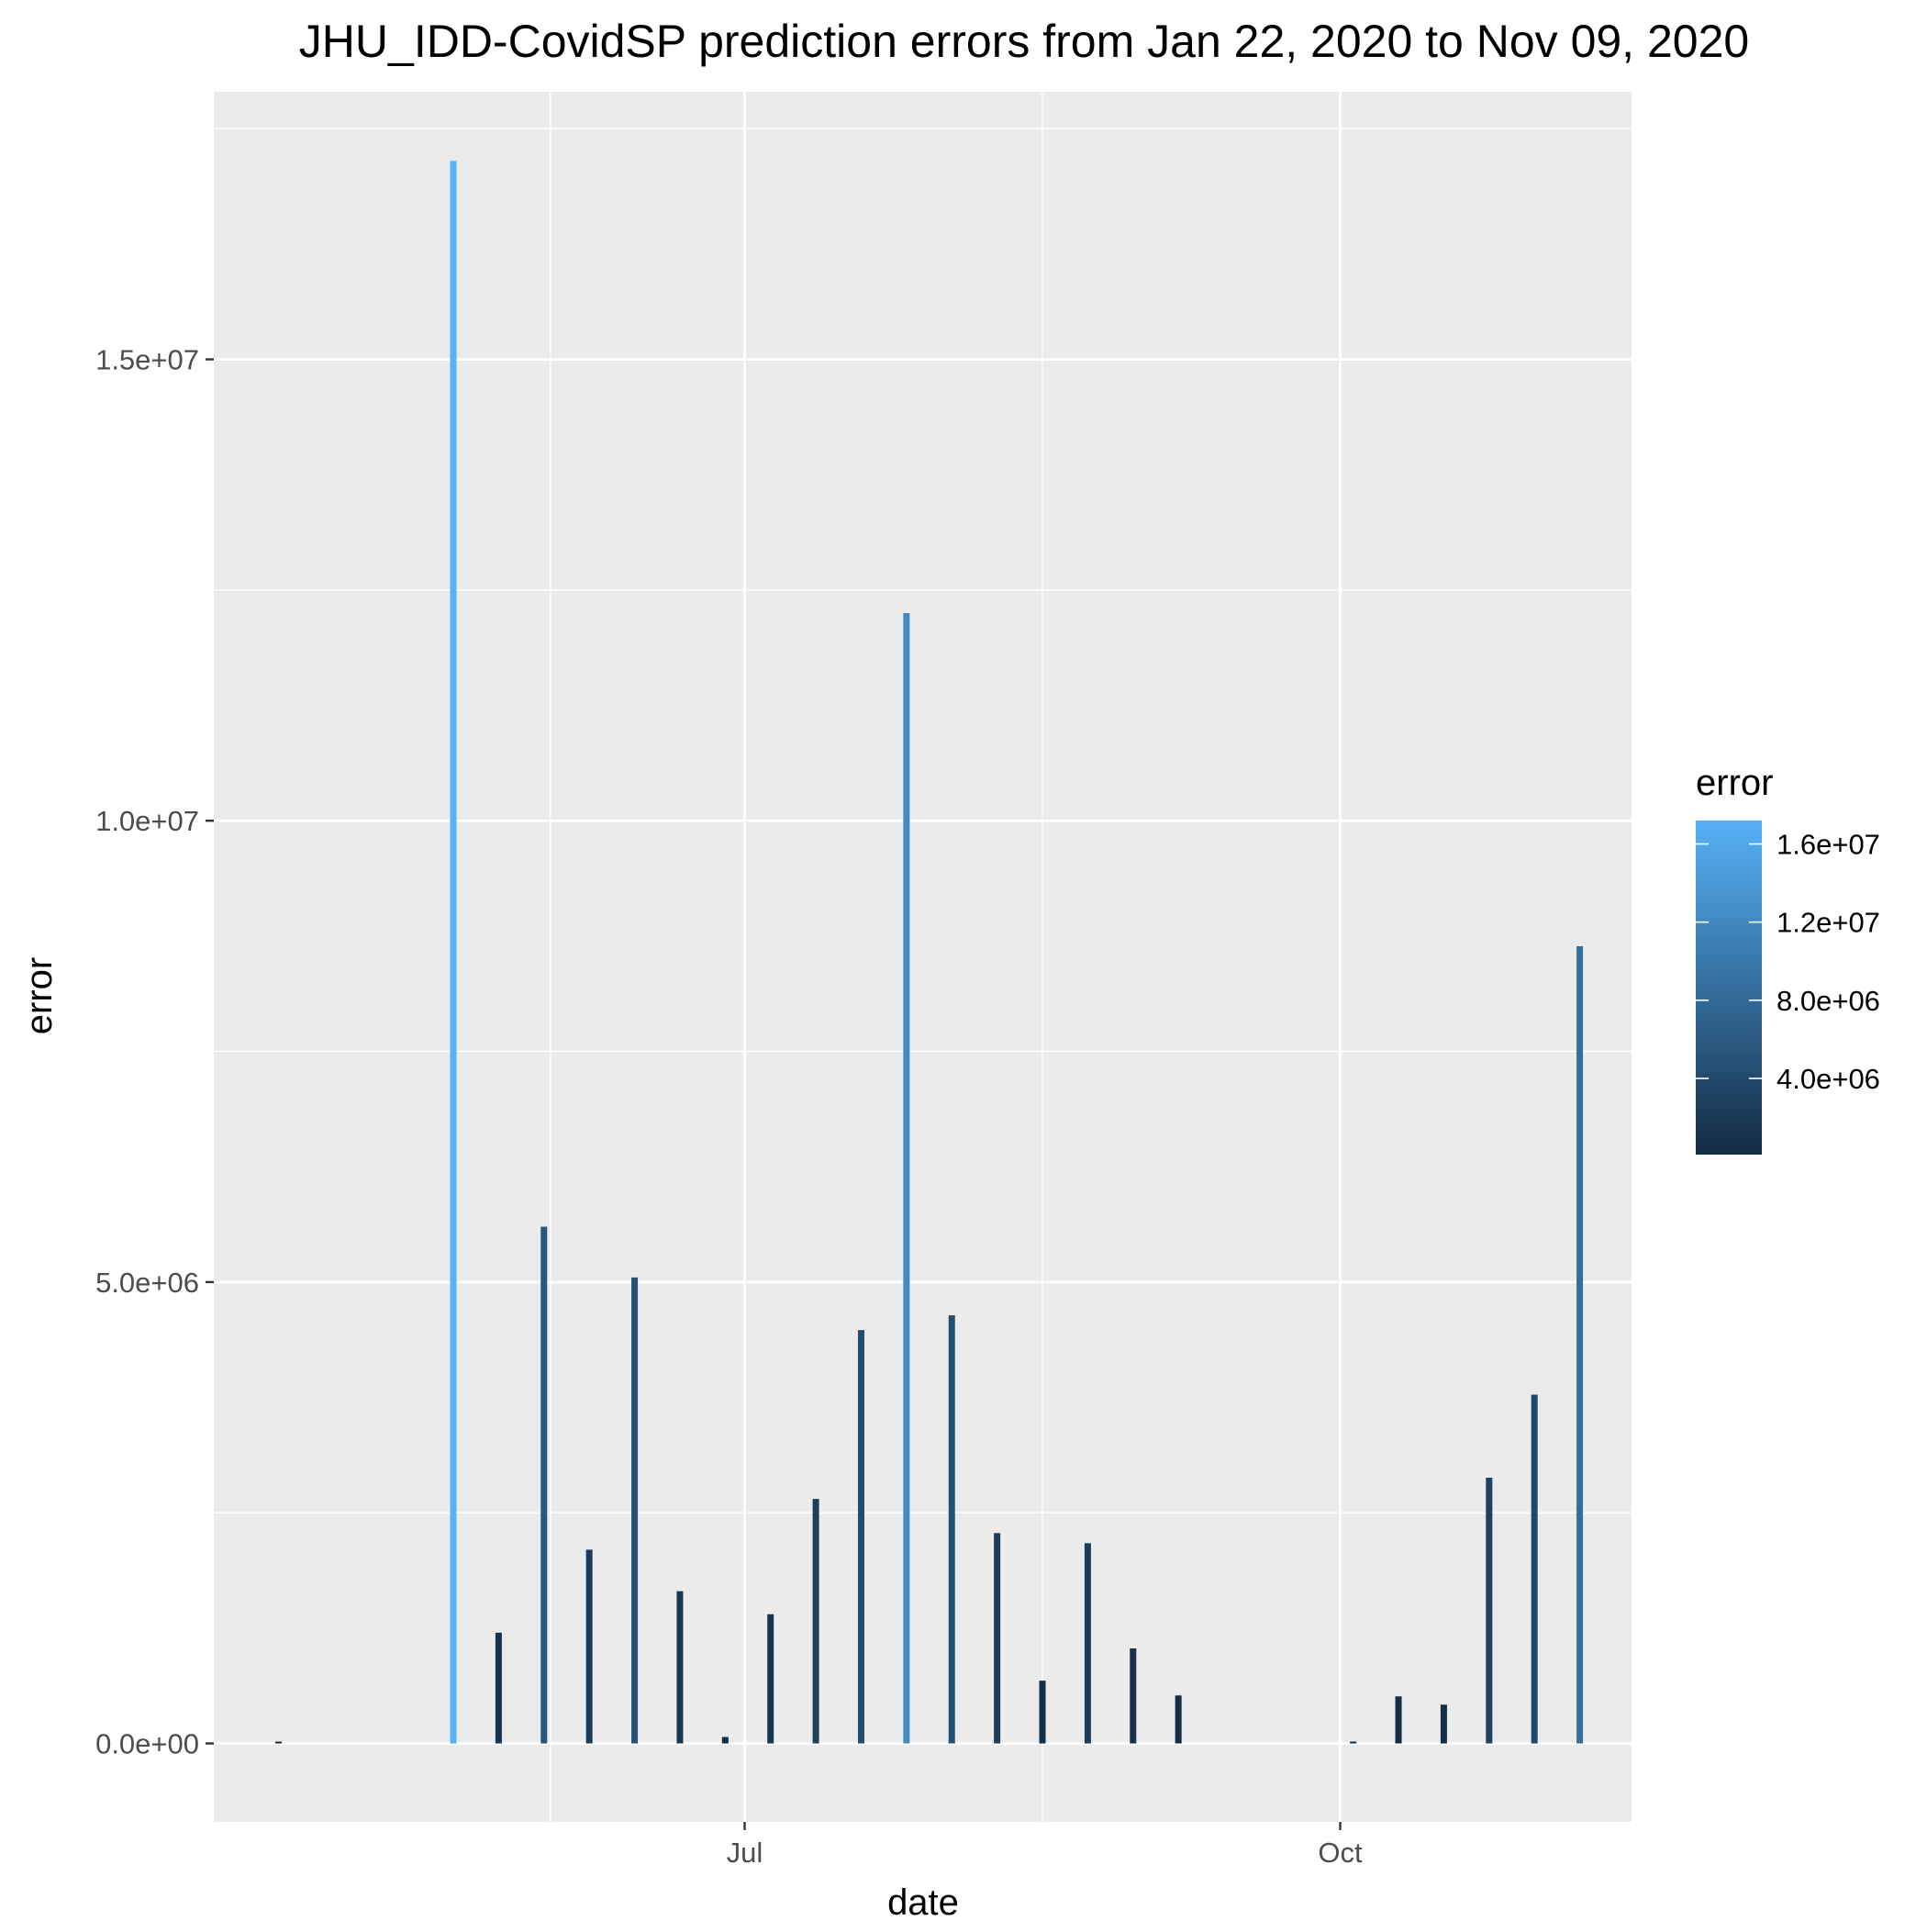 The width and height of the screenshot is (1927, 1932). What do you see at coordinates (1734, 783) in the screenshot?
I see `legend-title: error` at bounding box center [1734, 783].